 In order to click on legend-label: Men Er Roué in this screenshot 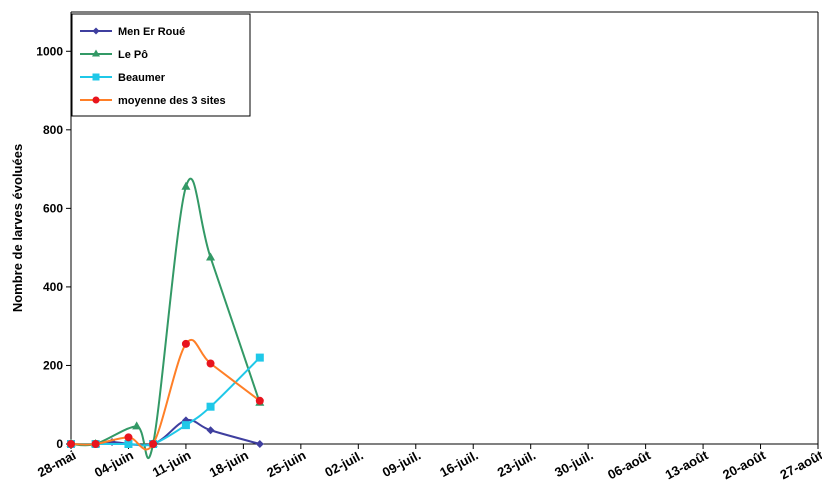, I will do `click(151, 32)`.